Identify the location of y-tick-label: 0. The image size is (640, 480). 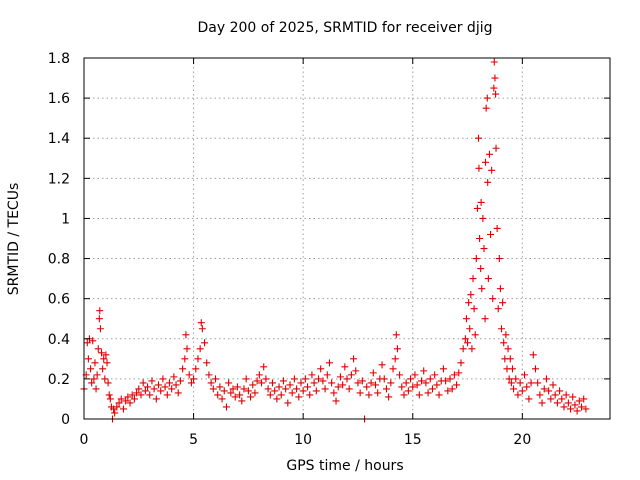
(65, 420).